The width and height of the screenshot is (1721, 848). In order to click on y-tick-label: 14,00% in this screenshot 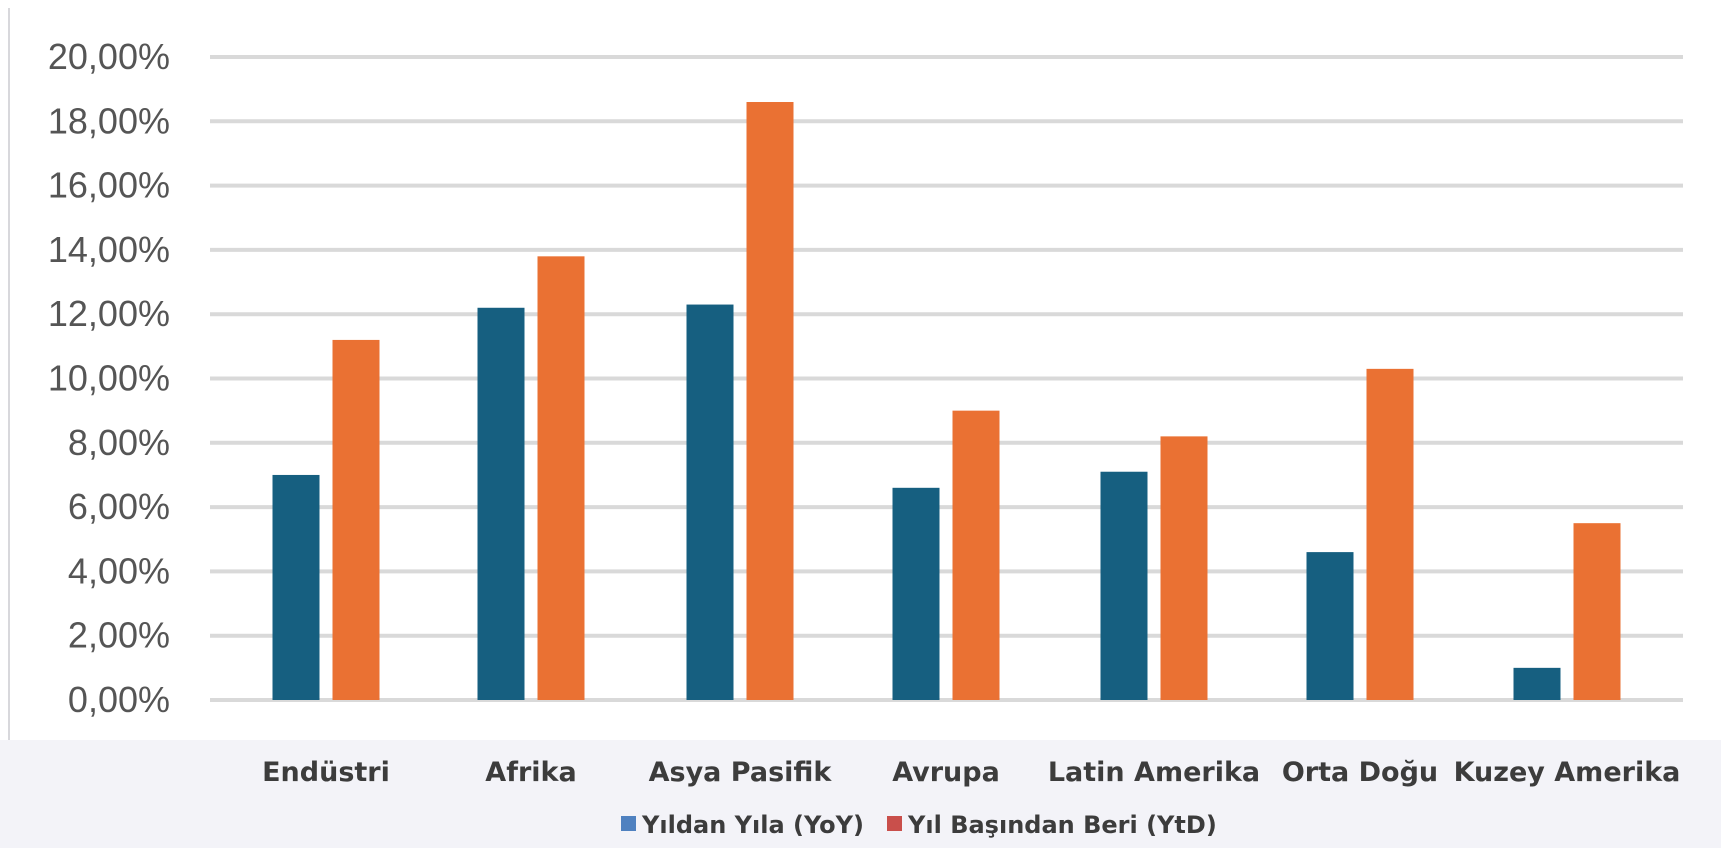, I will do `click(109, 249)`.